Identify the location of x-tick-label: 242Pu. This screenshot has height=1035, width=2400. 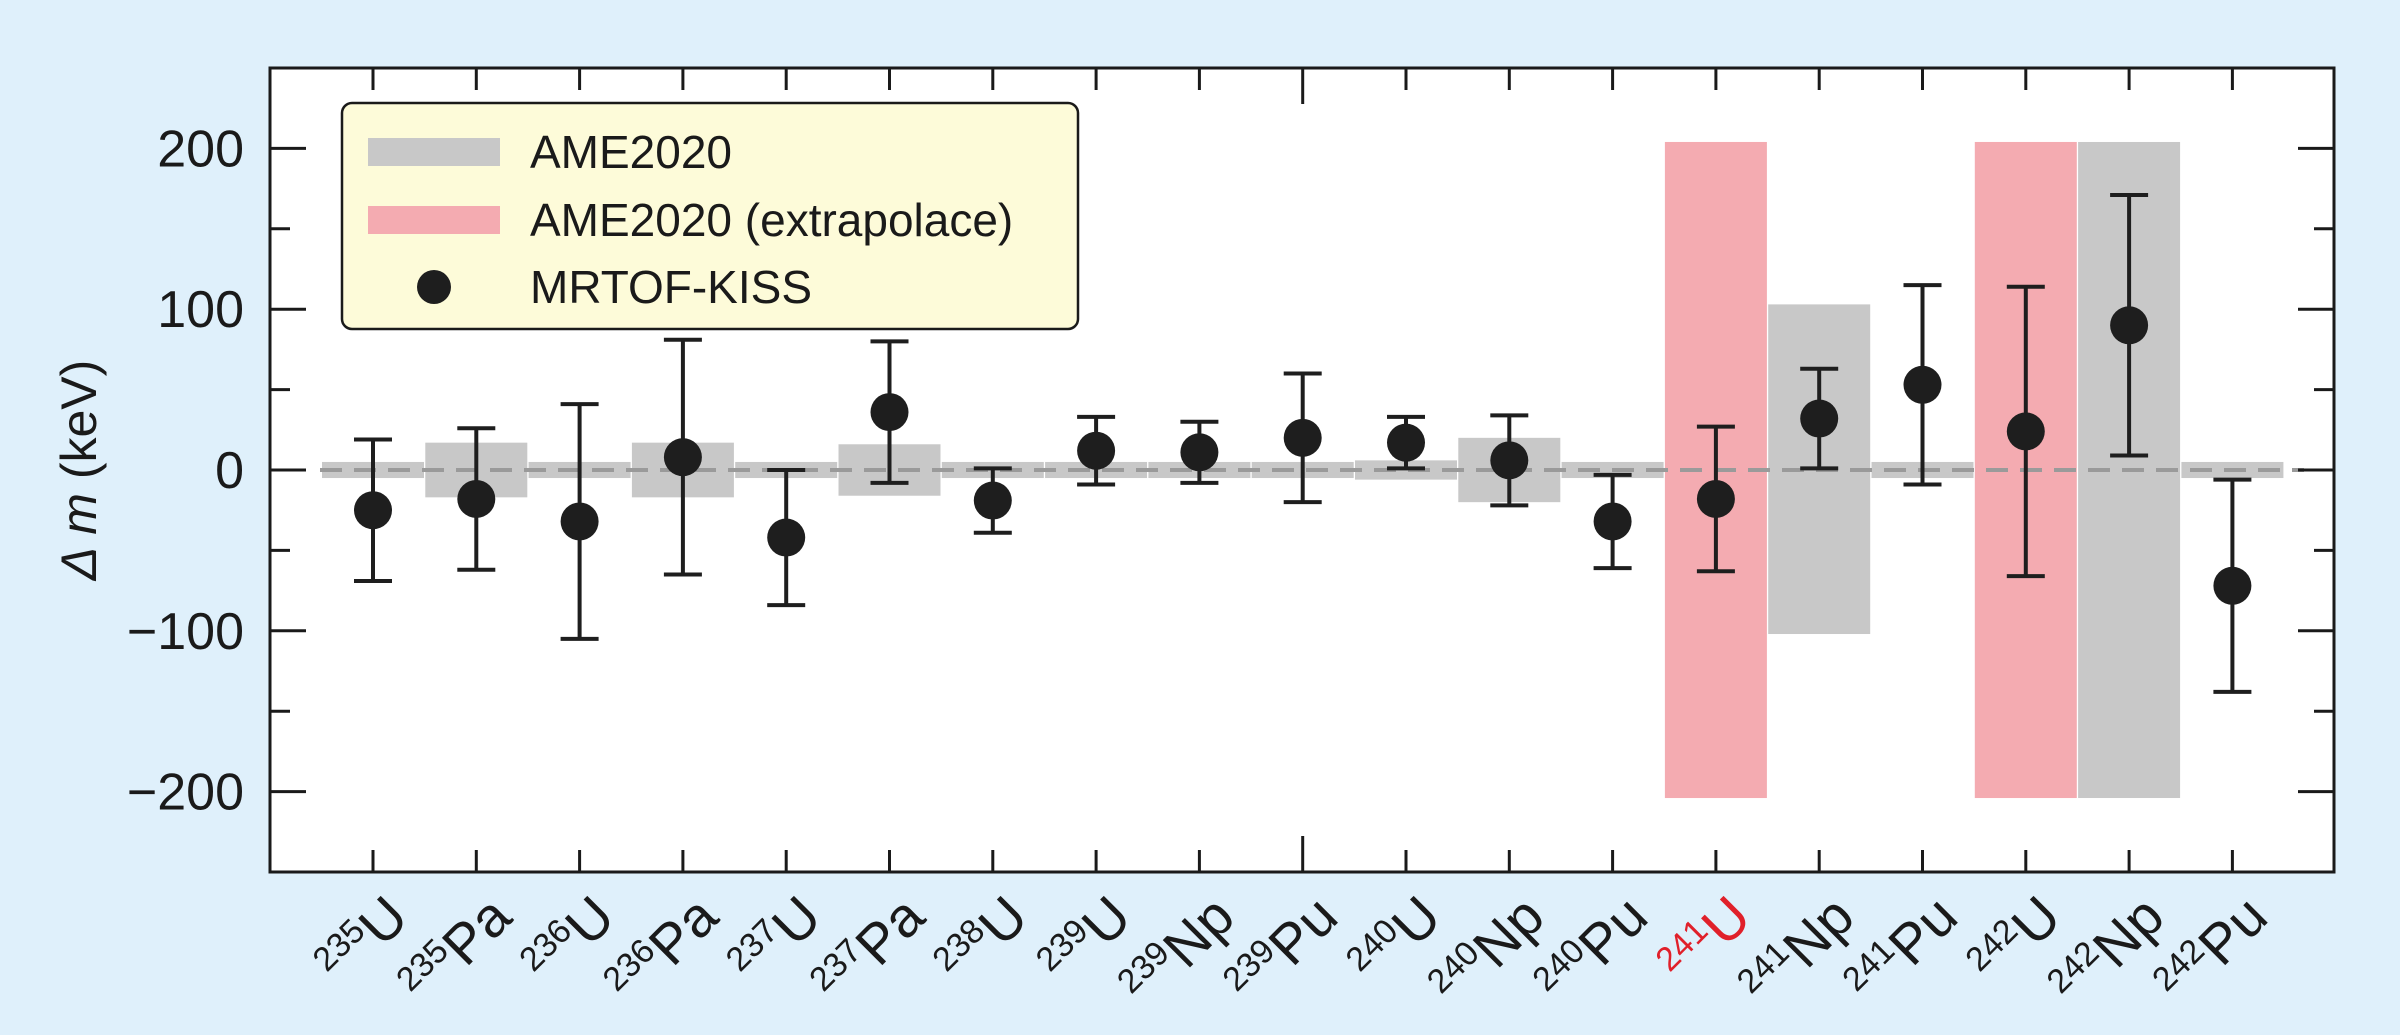
(2212, 950).